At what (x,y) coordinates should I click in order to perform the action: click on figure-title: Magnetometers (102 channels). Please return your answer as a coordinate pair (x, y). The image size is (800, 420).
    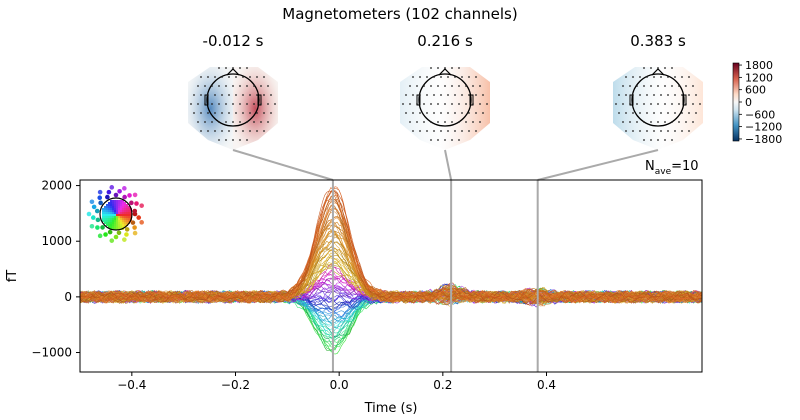
    Looking at the image, I should click on (399, 14).